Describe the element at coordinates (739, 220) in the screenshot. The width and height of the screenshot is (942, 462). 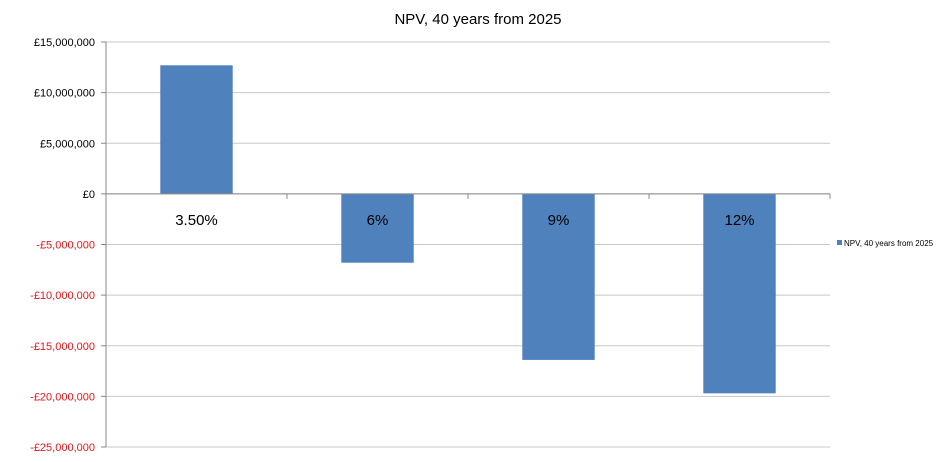
I see `category-label: 12%` at that location.